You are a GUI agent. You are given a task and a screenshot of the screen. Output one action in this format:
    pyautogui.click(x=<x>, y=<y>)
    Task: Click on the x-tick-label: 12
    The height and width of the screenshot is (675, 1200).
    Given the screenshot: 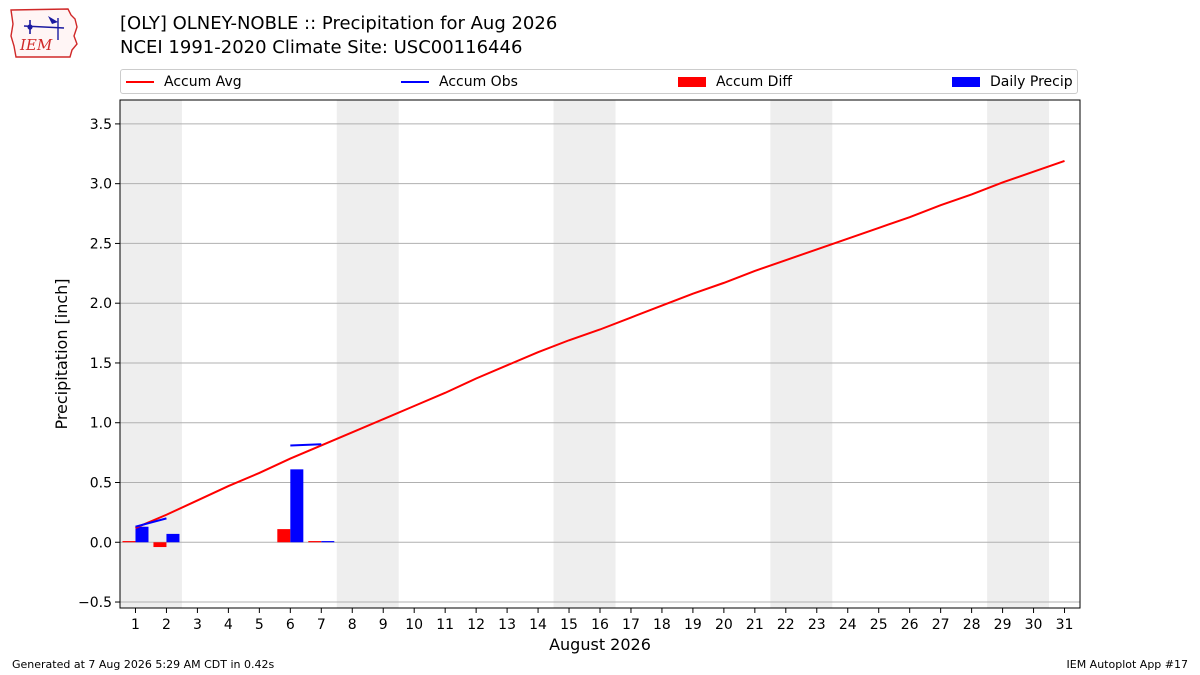 What is the action you would take?
    pyautogui.click(x=476, y=625)
    